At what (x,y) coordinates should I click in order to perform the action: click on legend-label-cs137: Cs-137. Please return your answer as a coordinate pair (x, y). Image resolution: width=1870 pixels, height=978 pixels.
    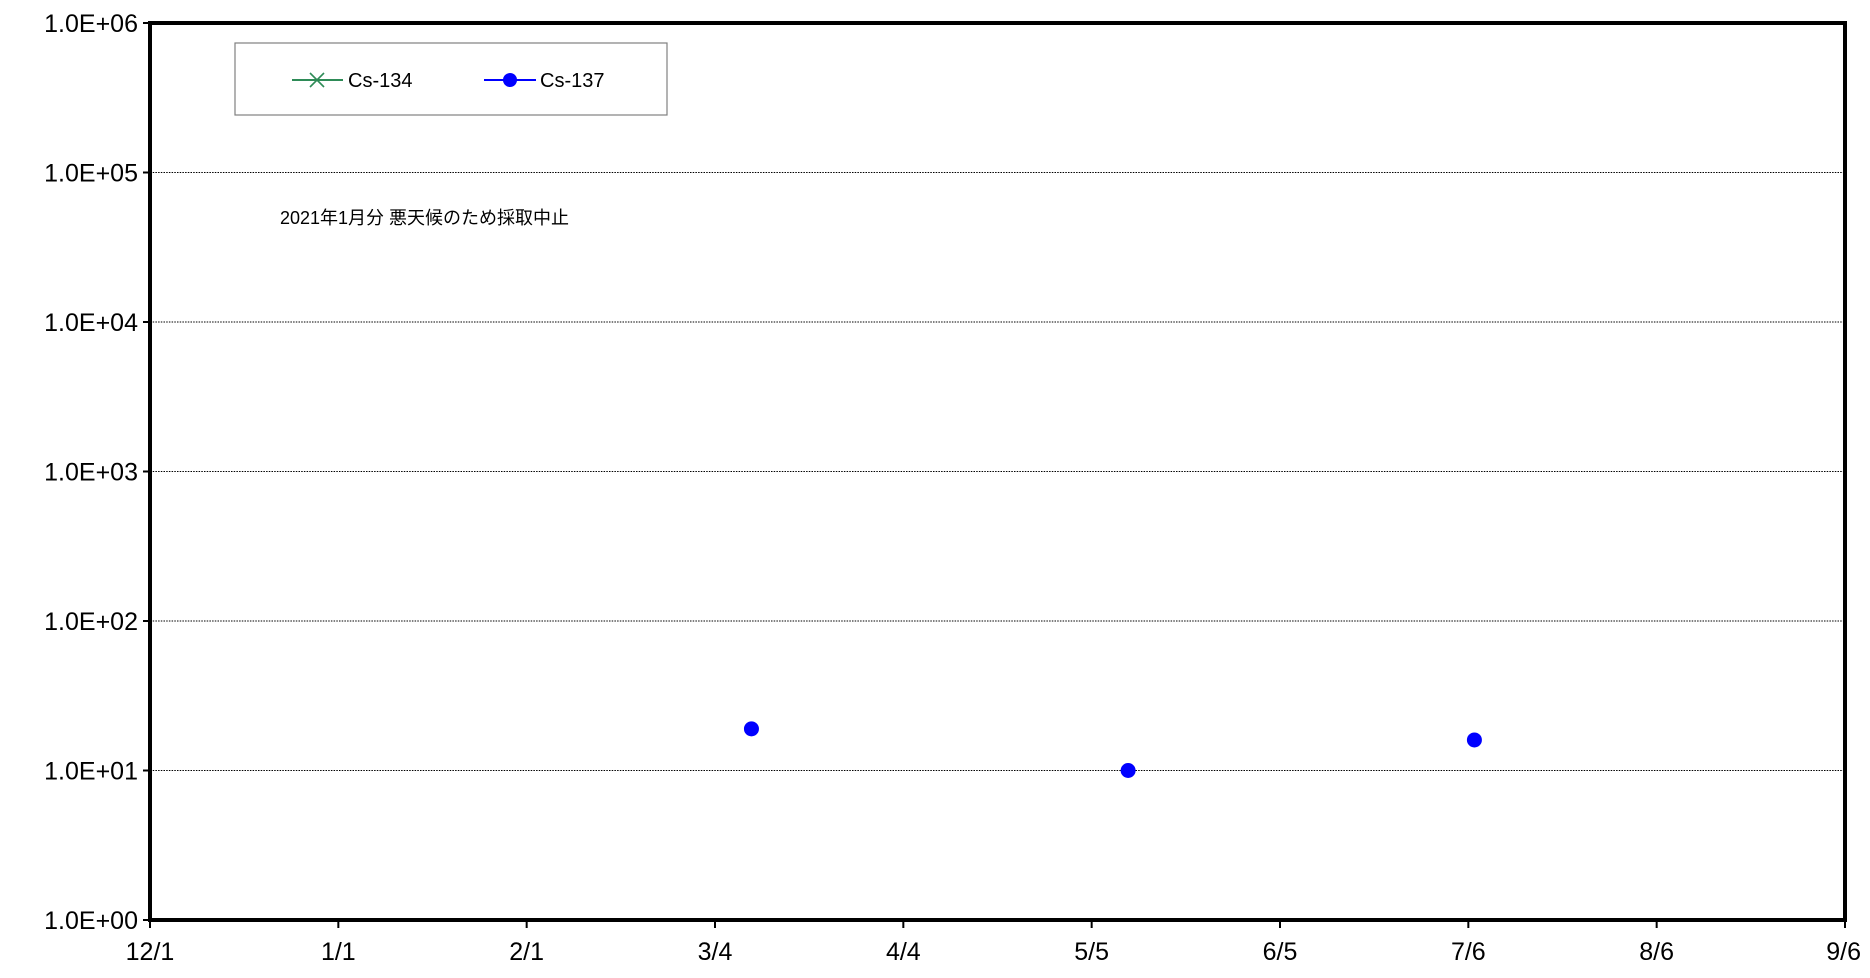
    Looking at the image, I should click on (572, 81).